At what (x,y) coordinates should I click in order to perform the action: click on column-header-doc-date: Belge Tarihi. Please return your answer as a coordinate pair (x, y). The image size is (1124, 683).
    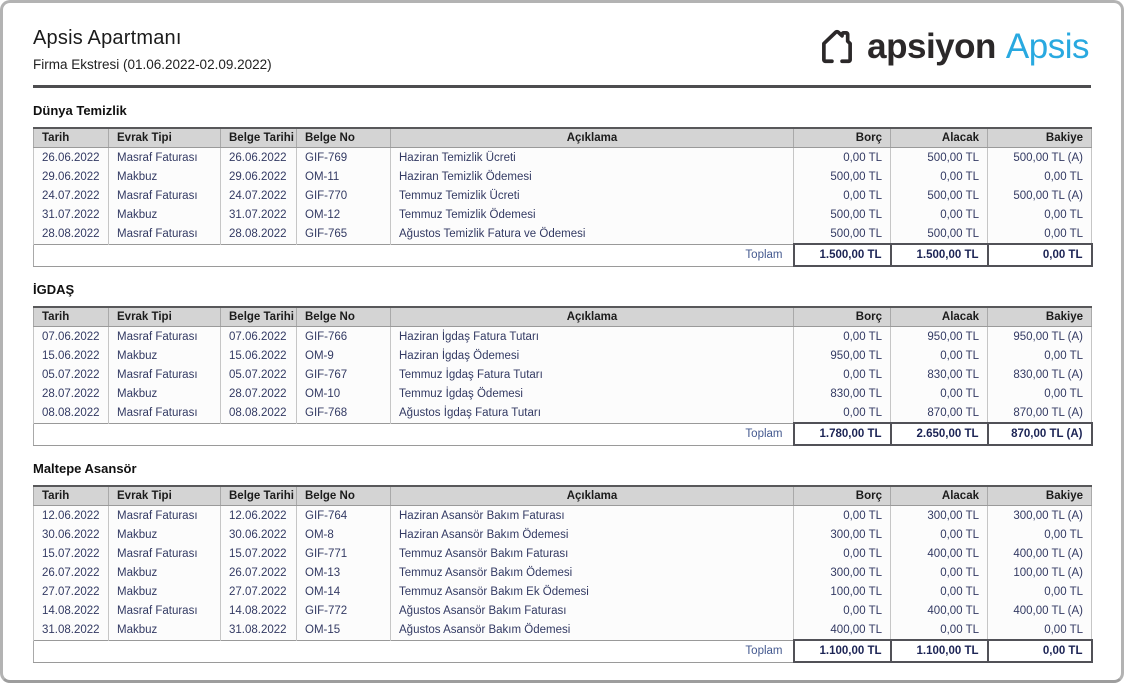
    Looking at the image, I should click on (258, 137).